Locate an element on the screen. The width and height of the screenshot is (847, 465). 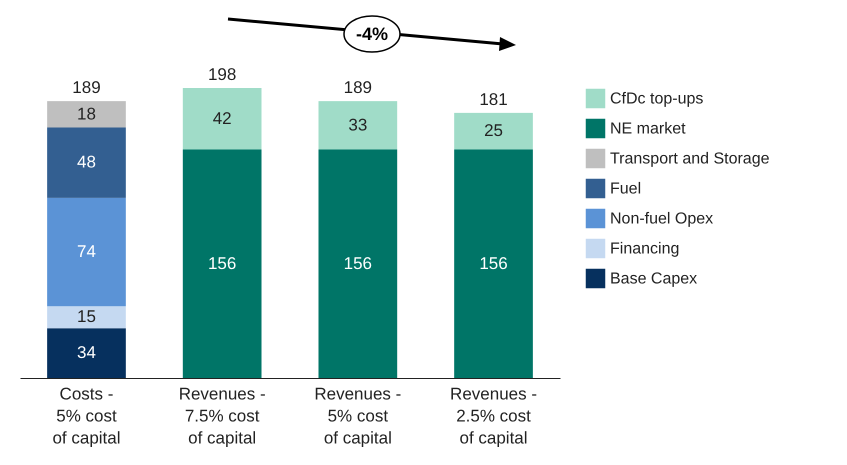
data-label: 18 is located at coordinates (86, 114).